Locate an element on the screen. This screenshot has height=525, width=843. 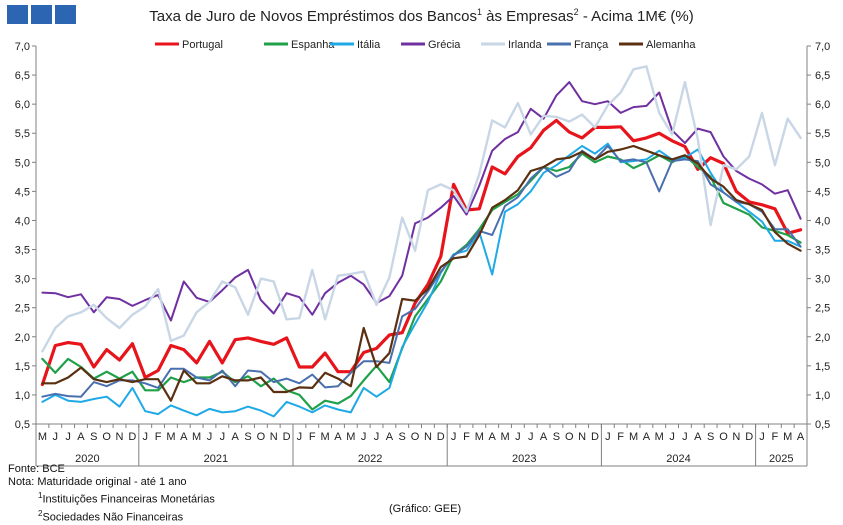
year-label: 2022 is located at coordinates (370, 459).